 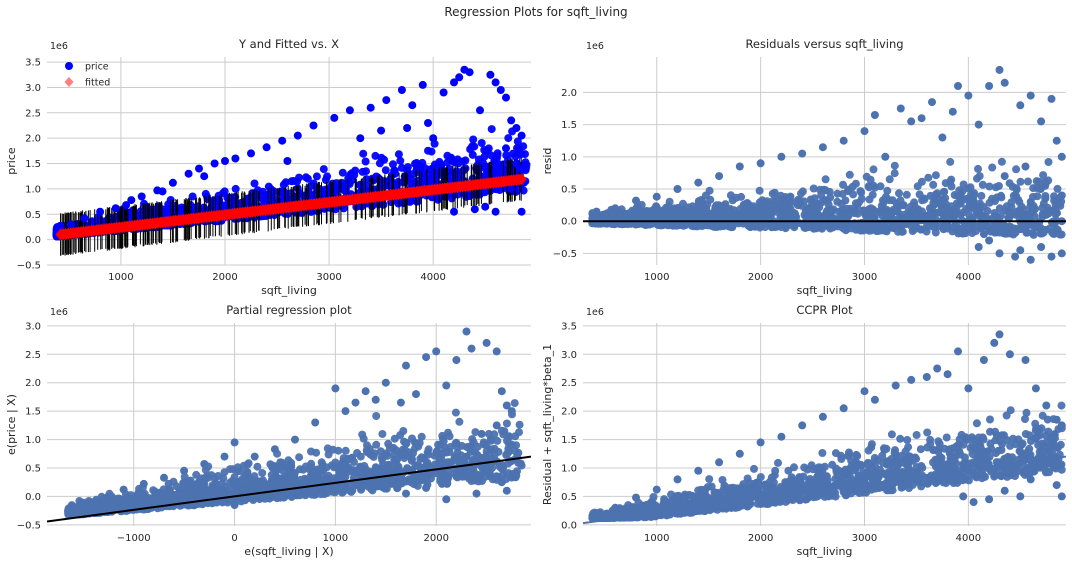 What do you see at coordinates (535, 12) in the screenshot?
I see `figure-suptitle: Regression Plots for sqft_living` at bounding box center [535, 12].